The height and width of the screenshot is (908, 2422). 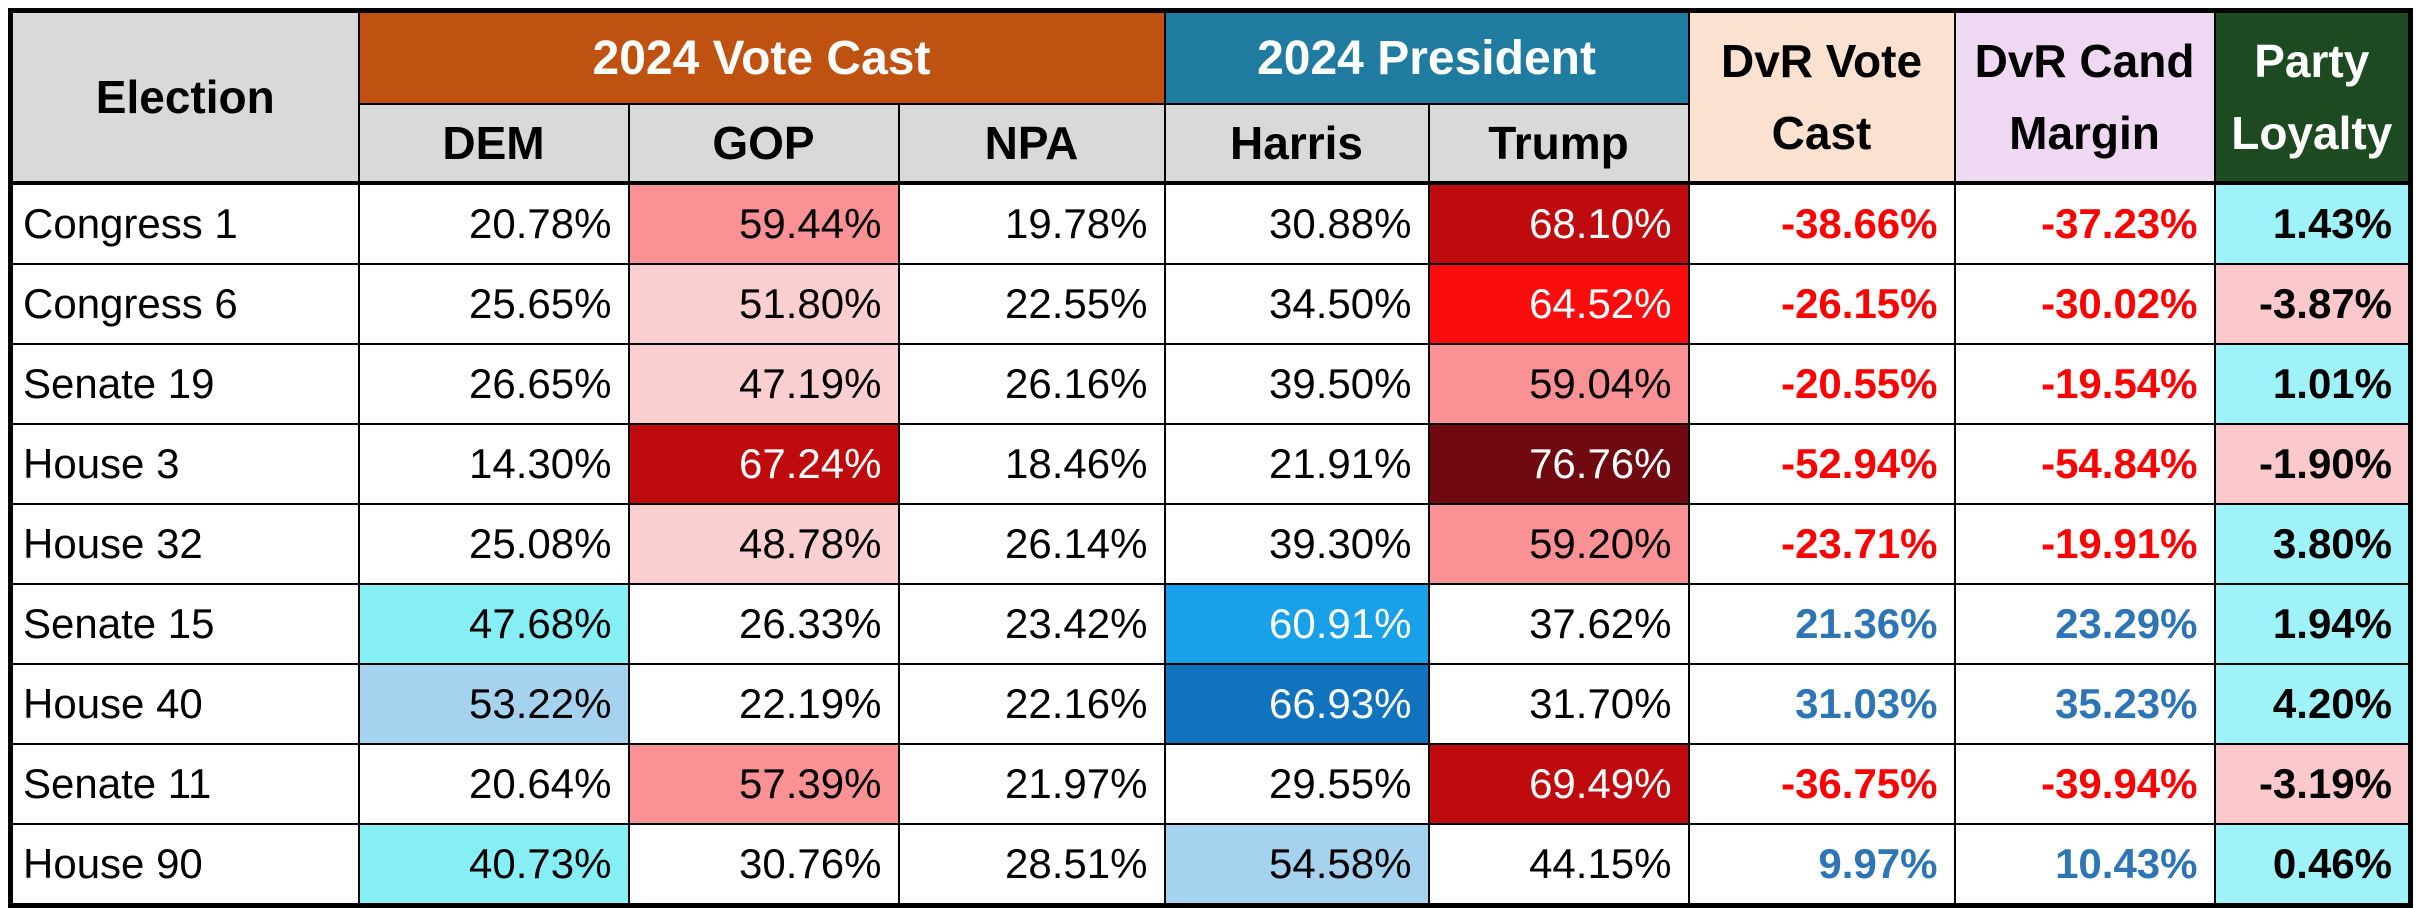 I want to click on header-dvr-vote-cast: DvR Vote Cast, so click(x=1821, y=96).